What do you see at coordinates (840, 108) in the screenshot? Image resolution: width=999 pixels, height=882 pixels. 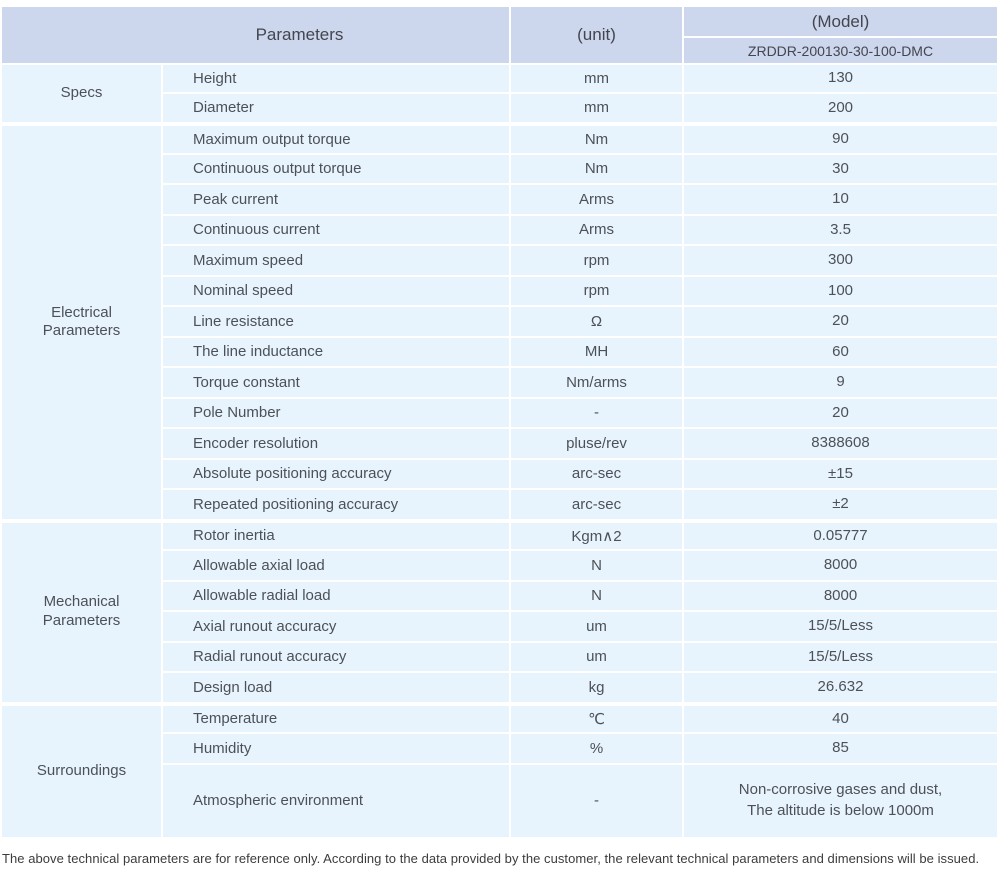 I see `model-value-cell: 200` at bounding box center [840, 108].